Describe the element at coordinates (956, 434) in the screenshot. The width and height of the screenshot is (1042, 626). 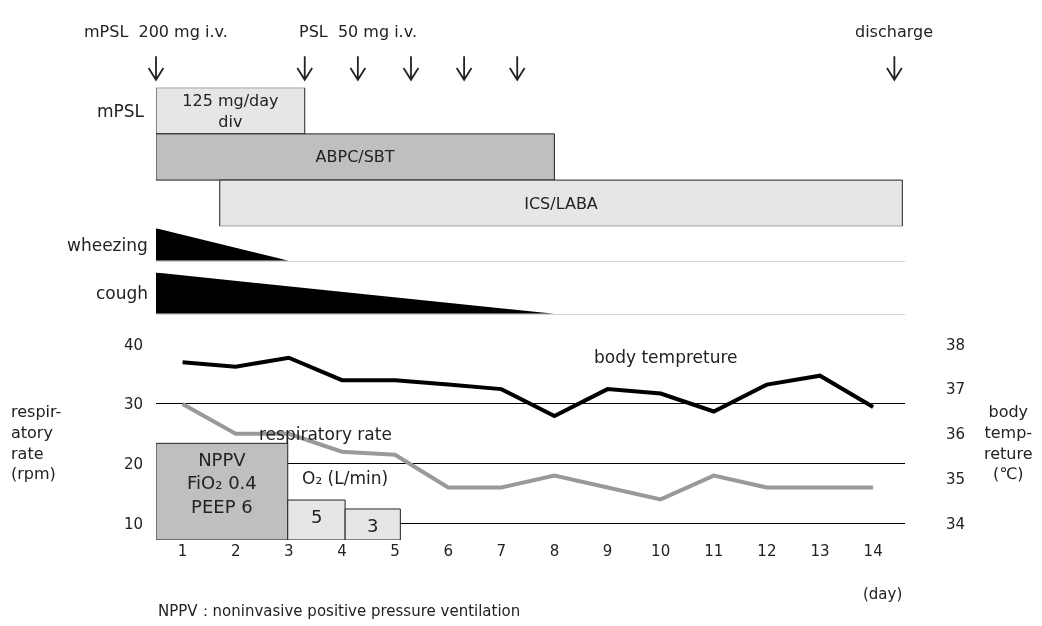
I see `y2-tick-label: 36` at that location.